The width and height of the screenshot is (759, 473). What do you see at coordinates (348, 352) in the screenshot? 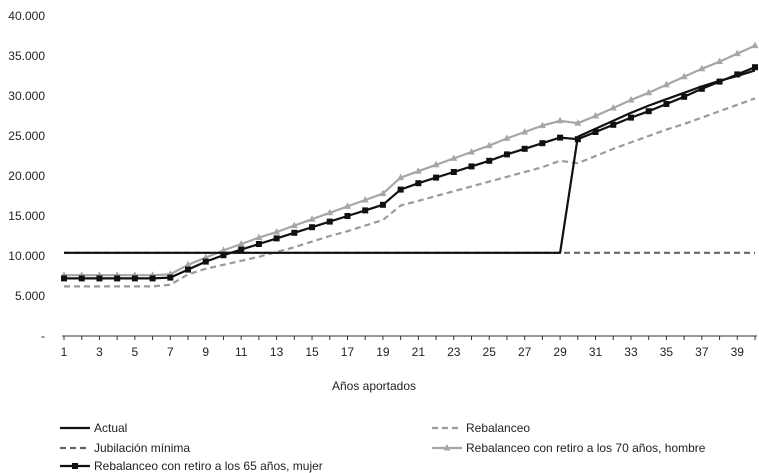
I see `x-tick-label: 17` at bounding box center [348, 352].